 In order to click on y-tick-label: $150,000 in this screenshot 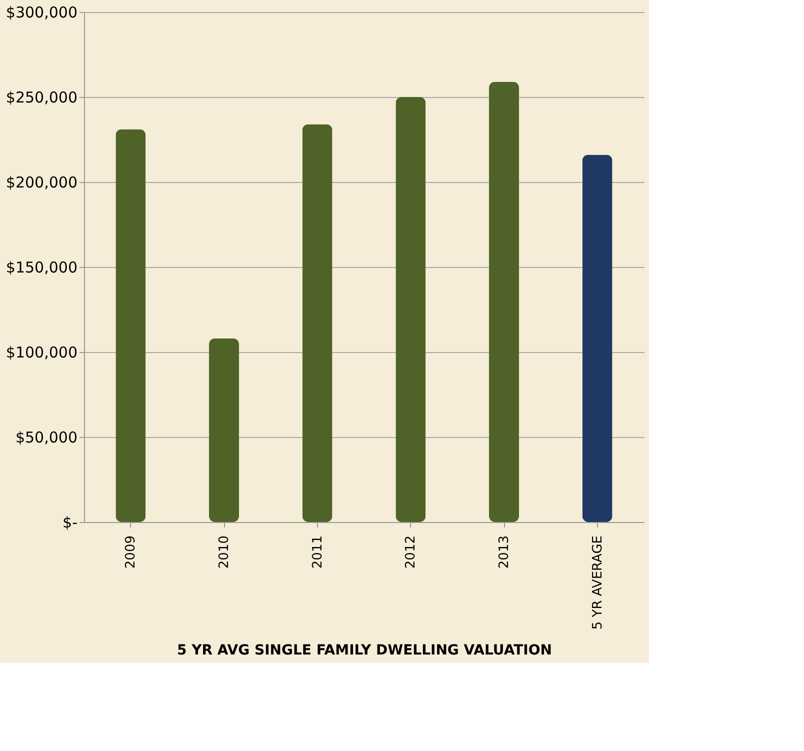, I will do `click(42, 267)`.